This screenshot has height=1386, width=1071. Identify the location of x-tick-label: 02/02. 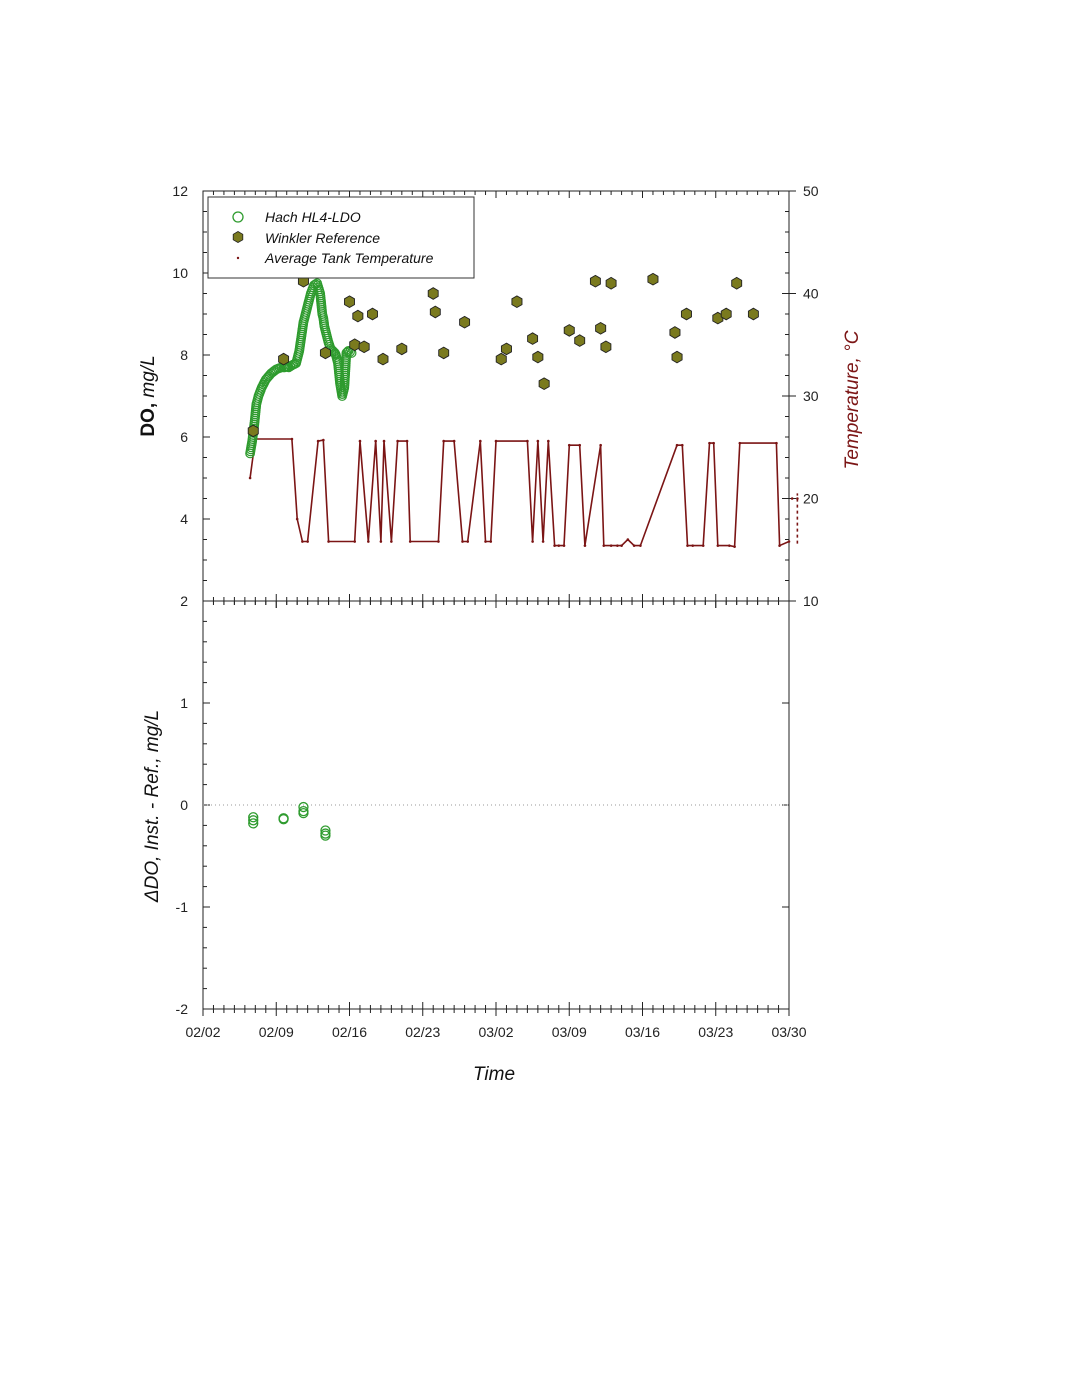
(202, 1032).